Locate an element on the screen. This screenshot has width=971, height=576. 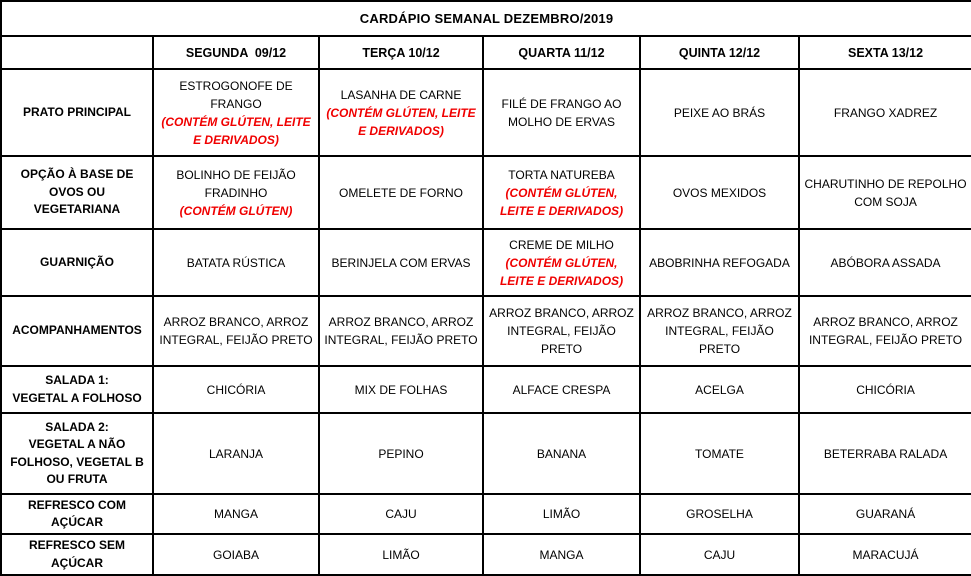
row-label: REFRESCO COM AÇÚCAR is located at coordinates (77, 514).